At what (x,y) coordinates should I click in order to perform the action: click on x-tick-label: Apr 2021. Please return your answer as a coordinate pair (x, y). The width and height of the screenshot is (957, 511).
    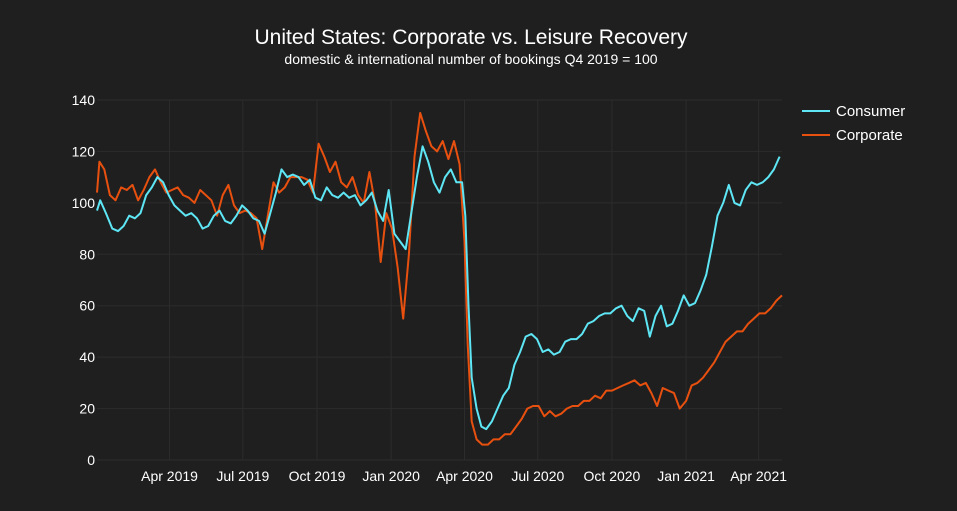
    Looking at the image, I should click on (758, 476).